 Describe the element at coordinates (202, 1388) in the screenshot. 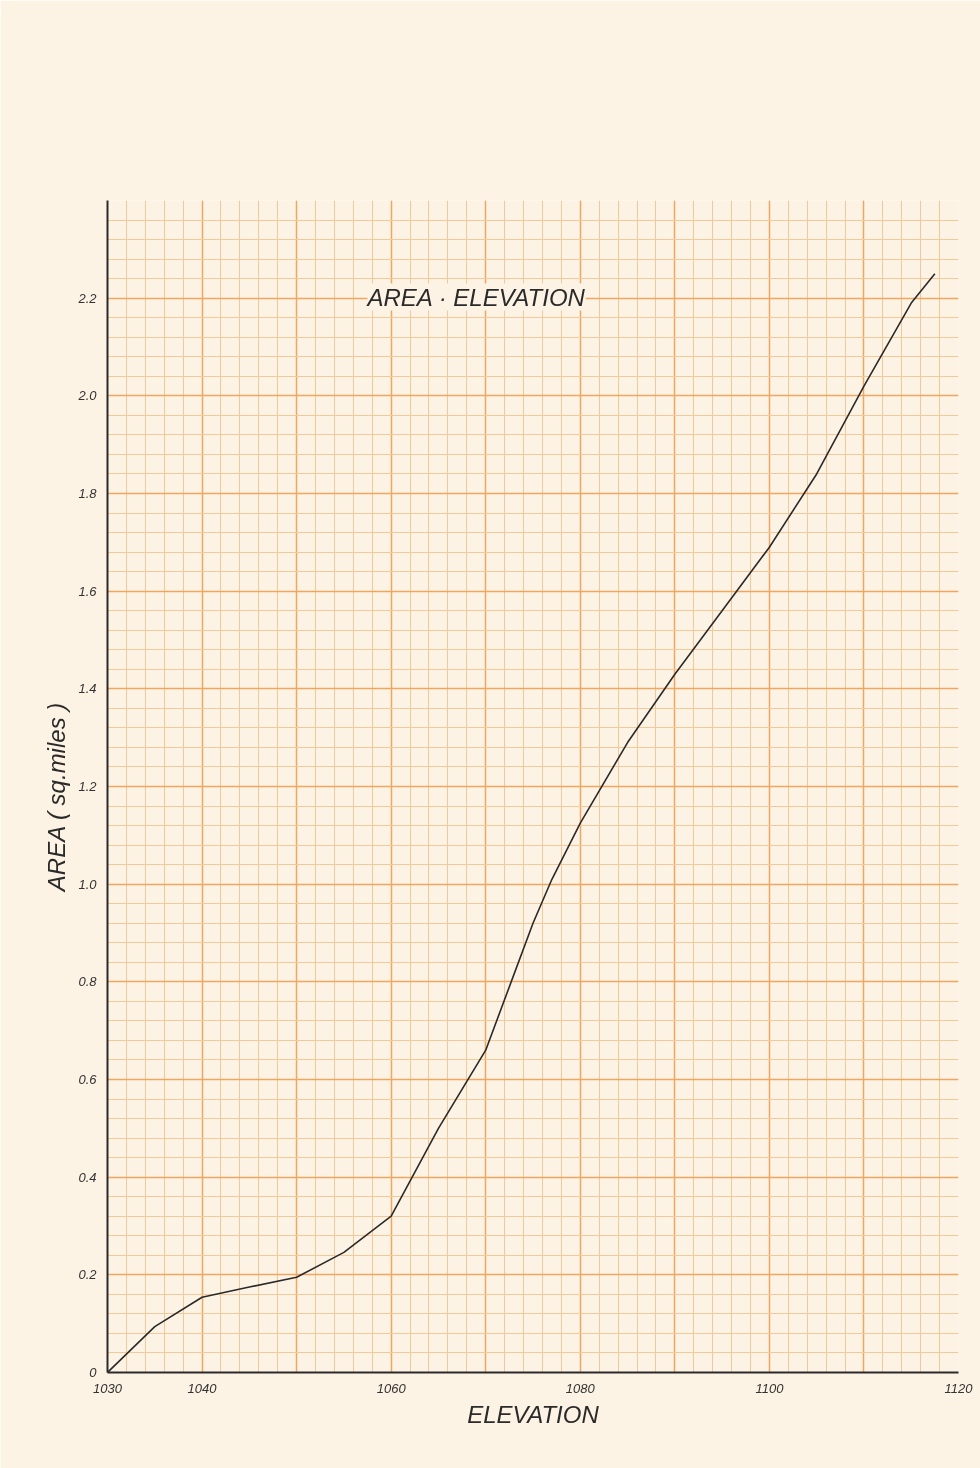

I see `x-tick-label: 1040` at that location.